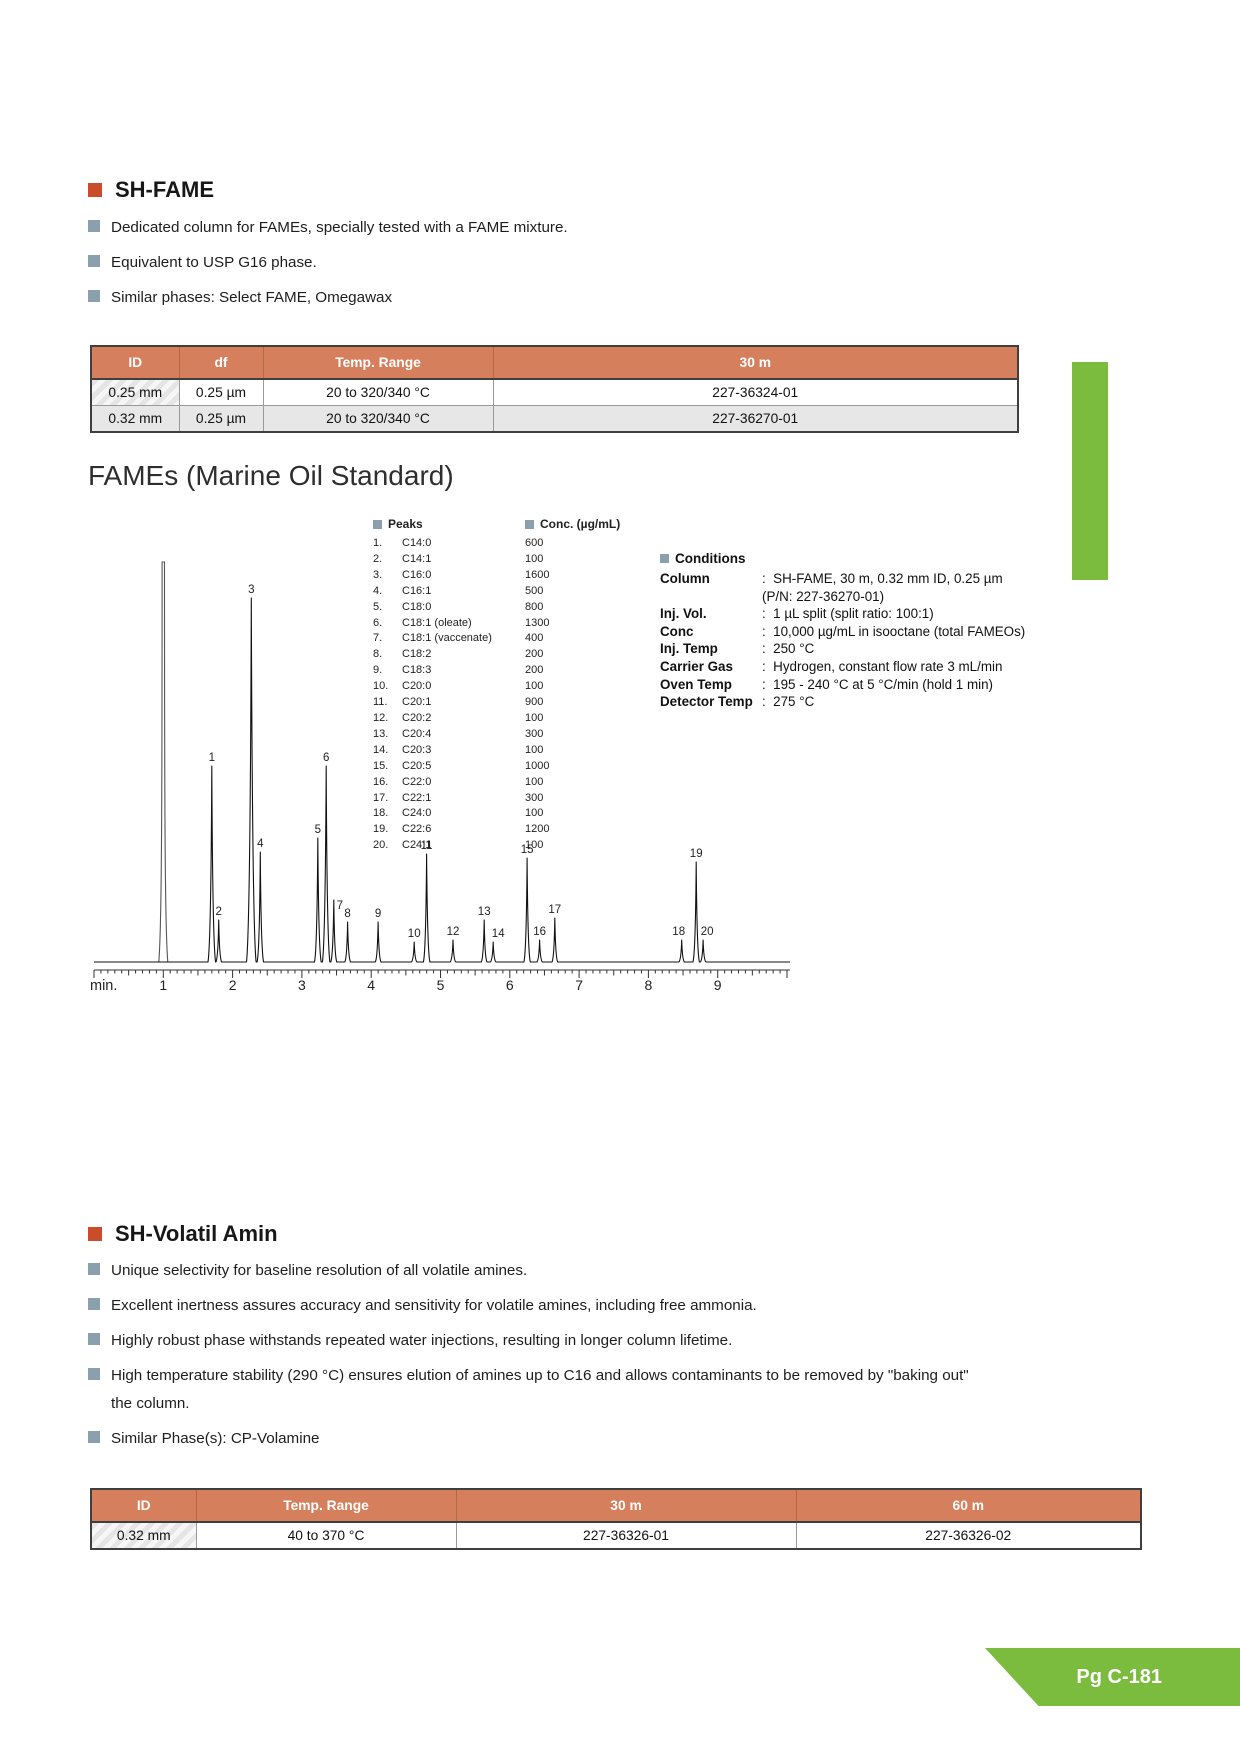 This screenshot has height=1754, width=1240. I want to click on table-cell: 227-36326-01, so click(626, 1535).